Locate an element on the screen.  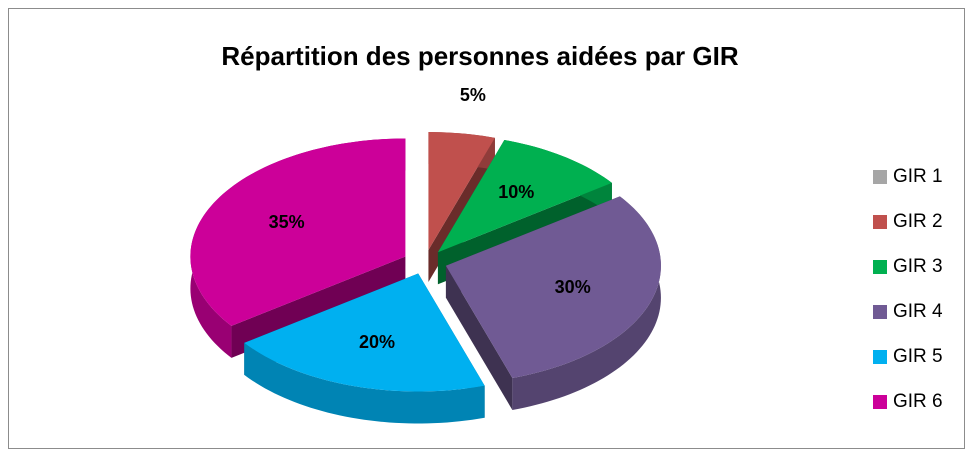
chart-title: Répartition des personnes aidées par GIR is located at coordinates (479, 56).